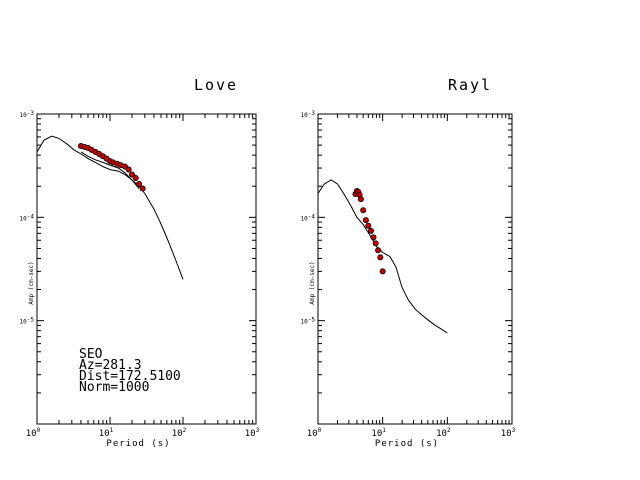 The width and height of the screenshot is (640, 480). I want to click on series-2-markers, so click(111, 167).